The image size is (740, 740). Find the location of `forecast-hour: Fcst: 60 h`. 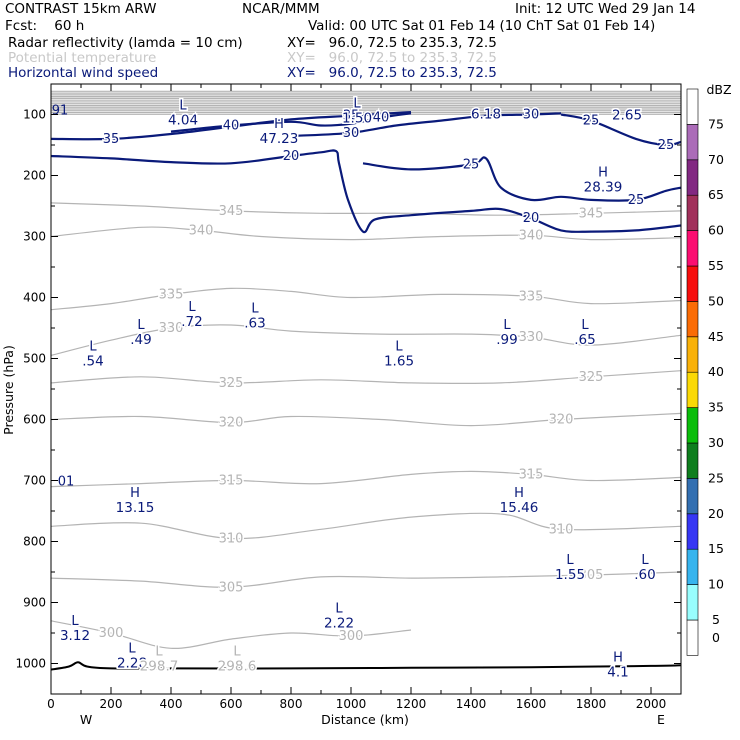

forecast-hour: Fcst: 60 h is located at coordinates (45, 26).